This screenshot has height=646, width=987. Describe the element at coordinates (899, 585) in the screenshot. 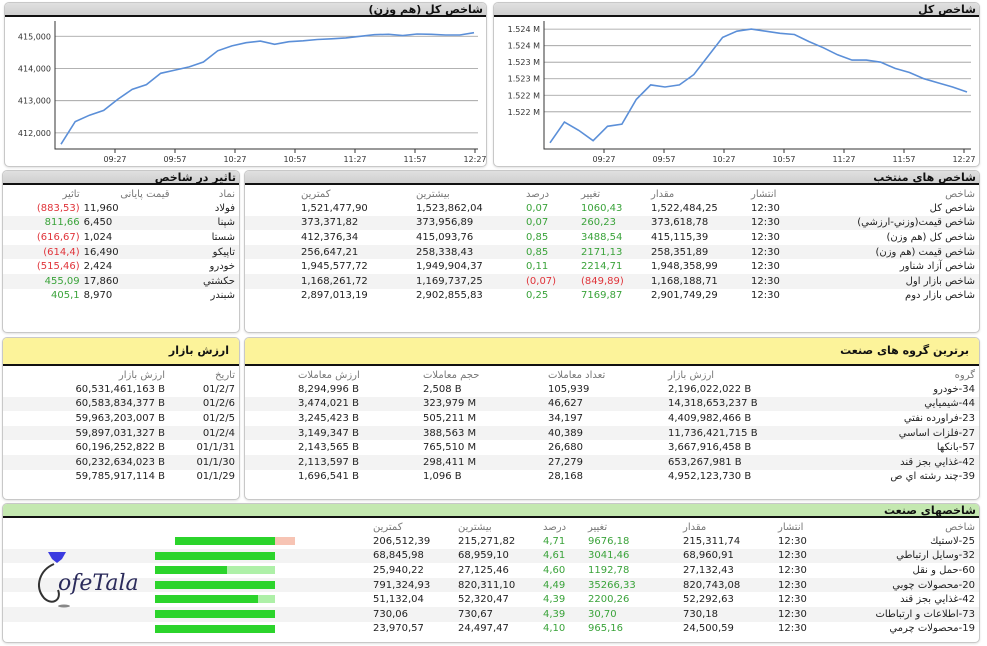

I see `name-cell: 20-محصولات چوبي` at that location.